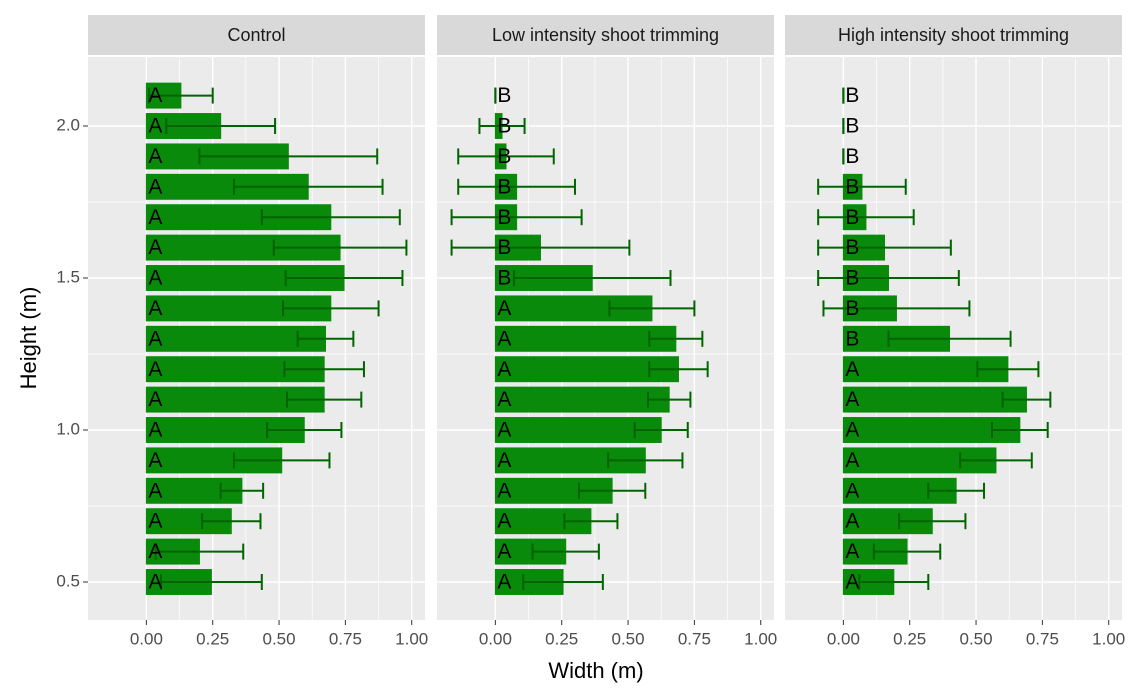  I want to click on strip-title: High intensity shoot trimming, so click(953, 35).